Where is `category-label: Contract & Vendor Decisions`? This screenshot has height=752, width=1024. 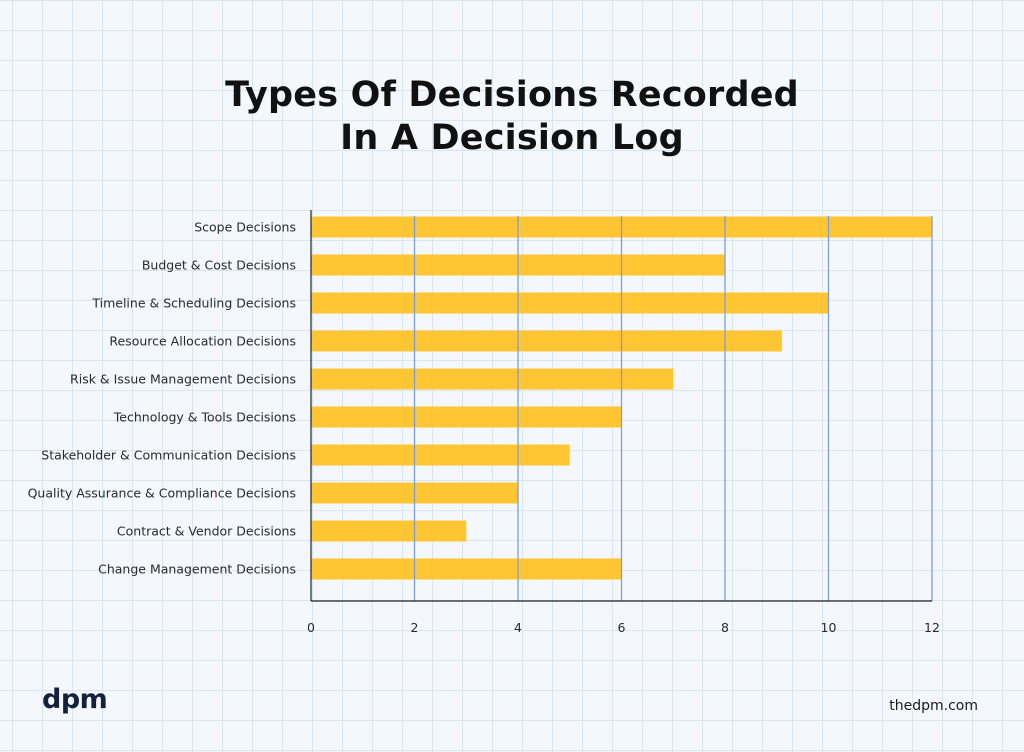
category-label: Contract & Vendor Decisions is located at coordinates (206, 531).